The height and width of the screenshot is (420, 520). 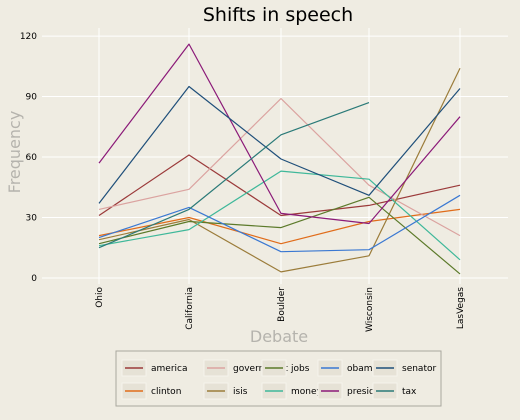 I want to click on y-tick-label: 90, so click(x=32, y=98).